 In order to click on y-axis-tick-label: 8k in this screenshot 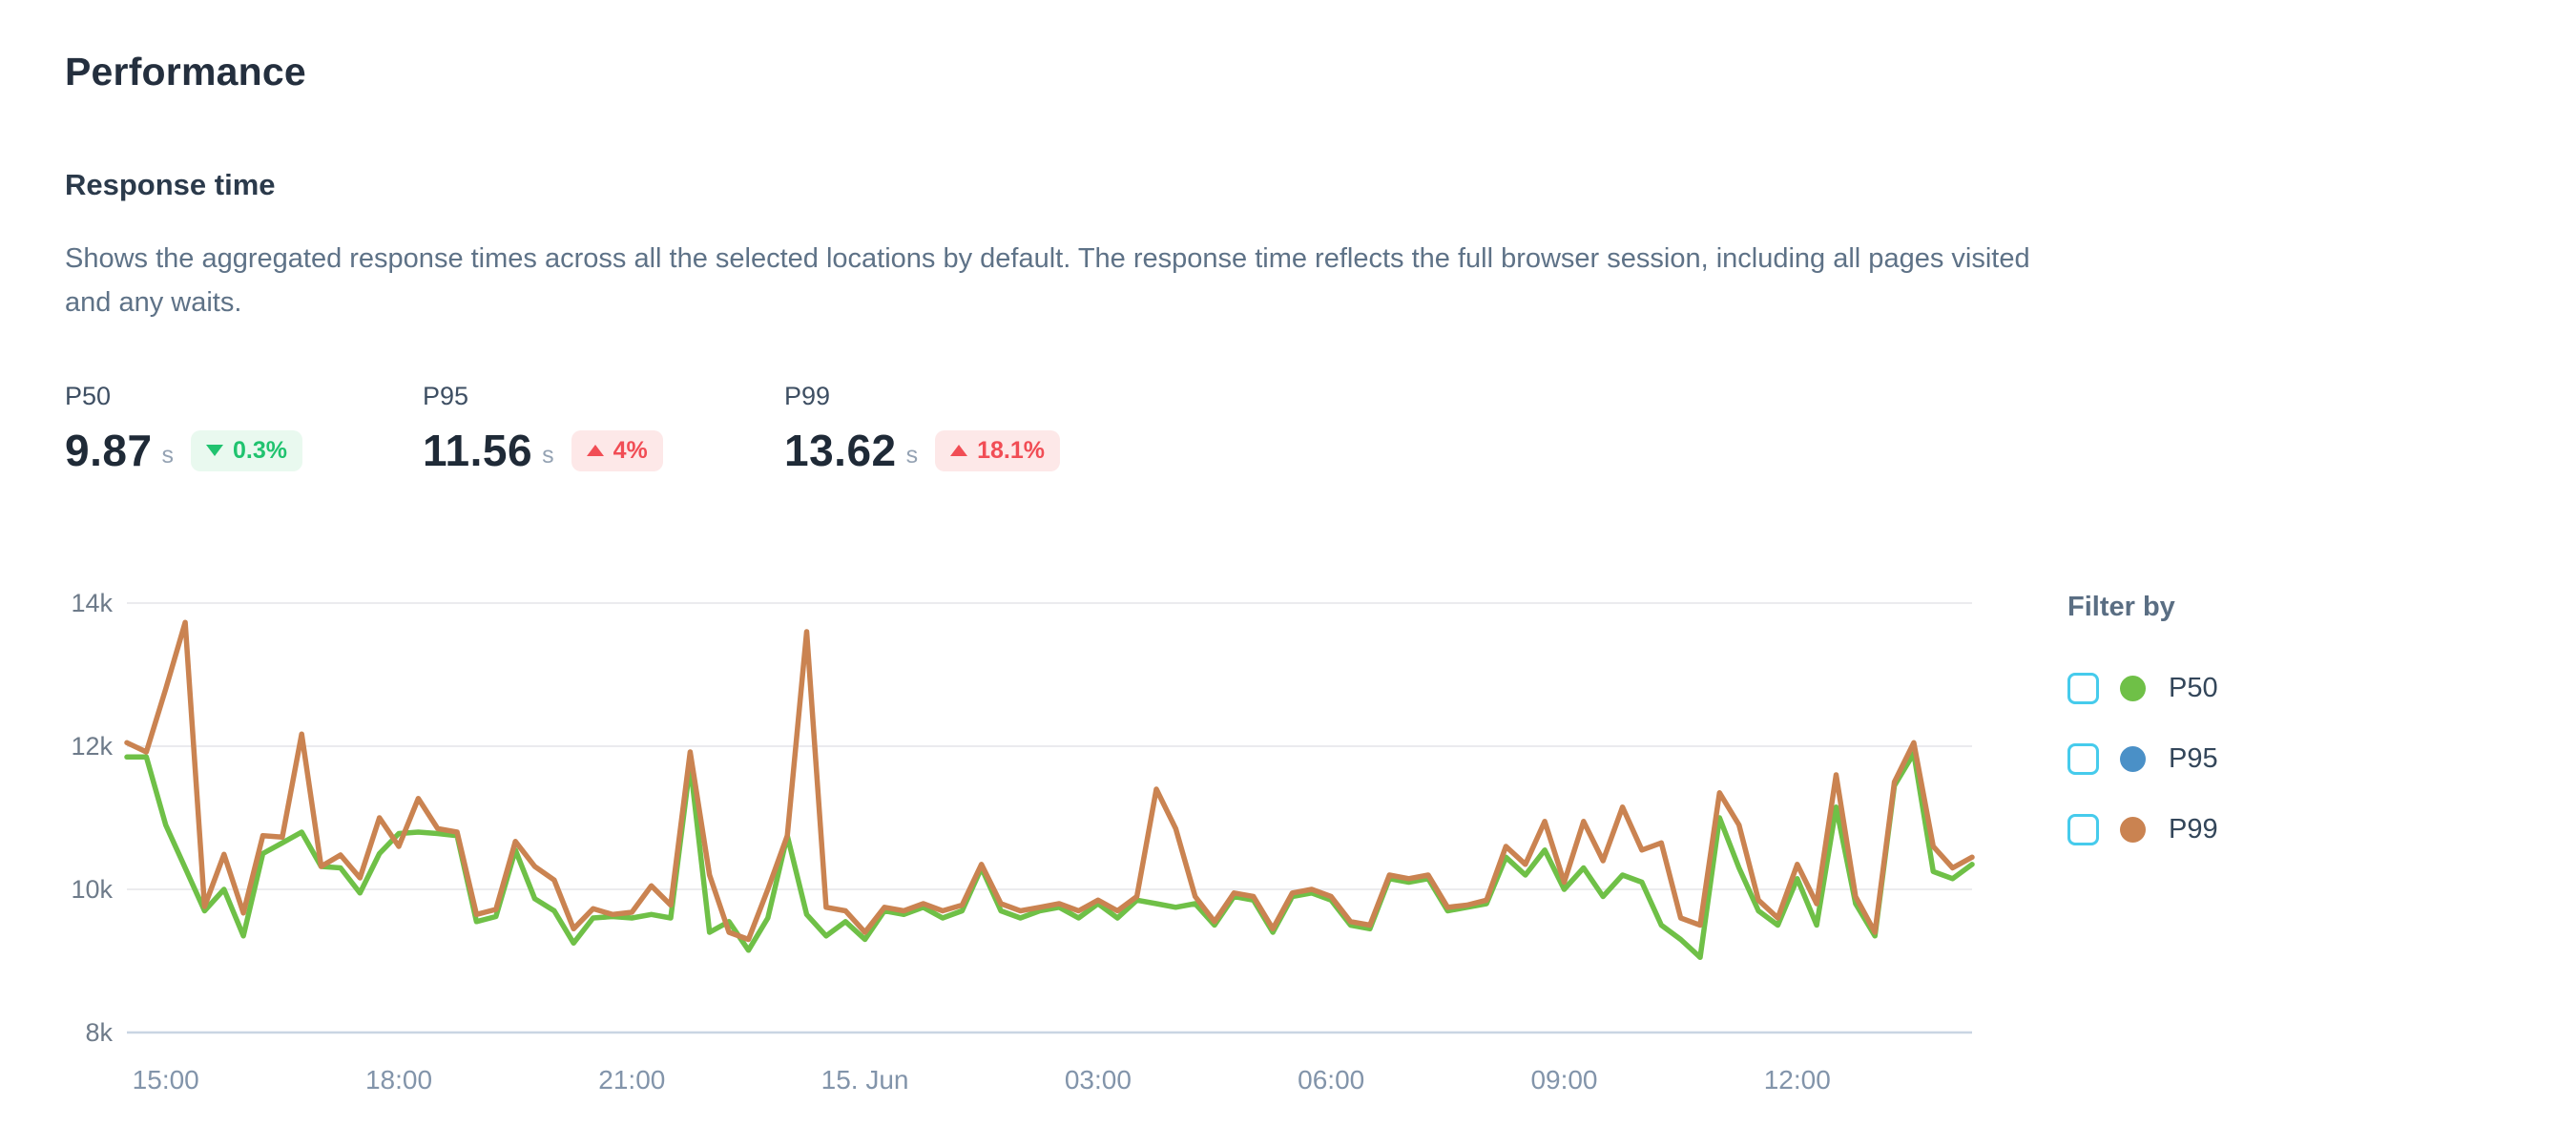, I will do `click(99, 1032)`.